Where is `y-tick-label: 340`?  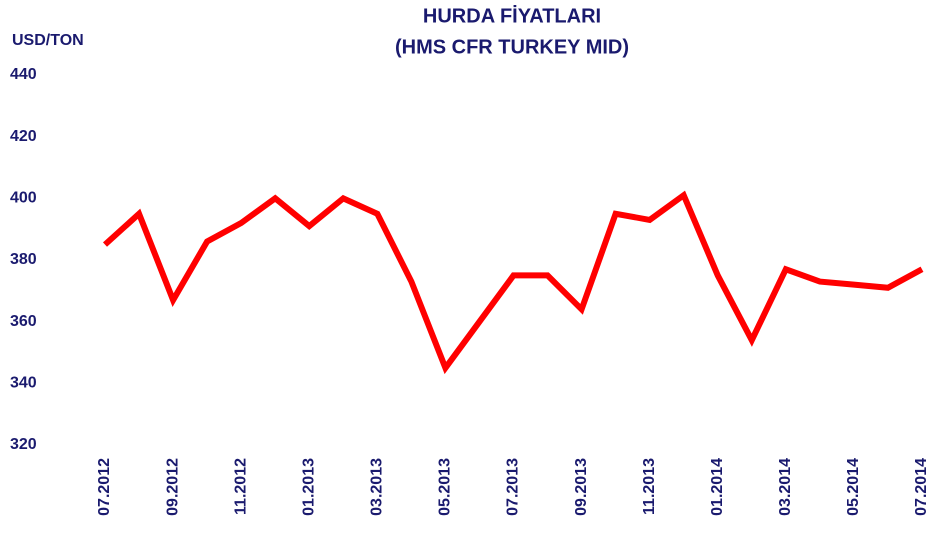
y-tick-label: 340 is located at coordinates (23, 383).